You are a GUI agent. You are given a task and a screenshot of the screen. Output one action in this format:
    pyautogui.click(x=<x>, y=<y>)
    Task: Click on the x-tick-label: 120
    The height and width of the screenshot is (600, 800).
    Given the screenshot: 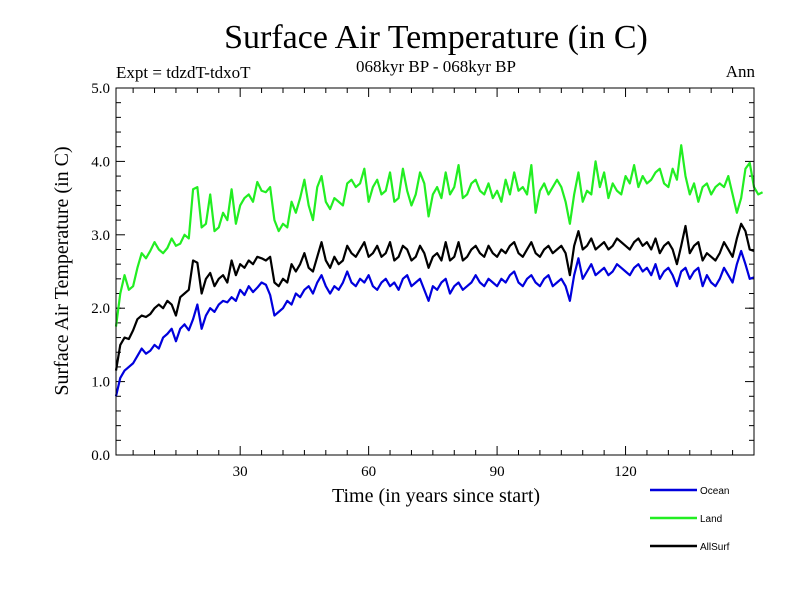 What is the action you would take?
    pyautogui.click(x=625, y=472)
    